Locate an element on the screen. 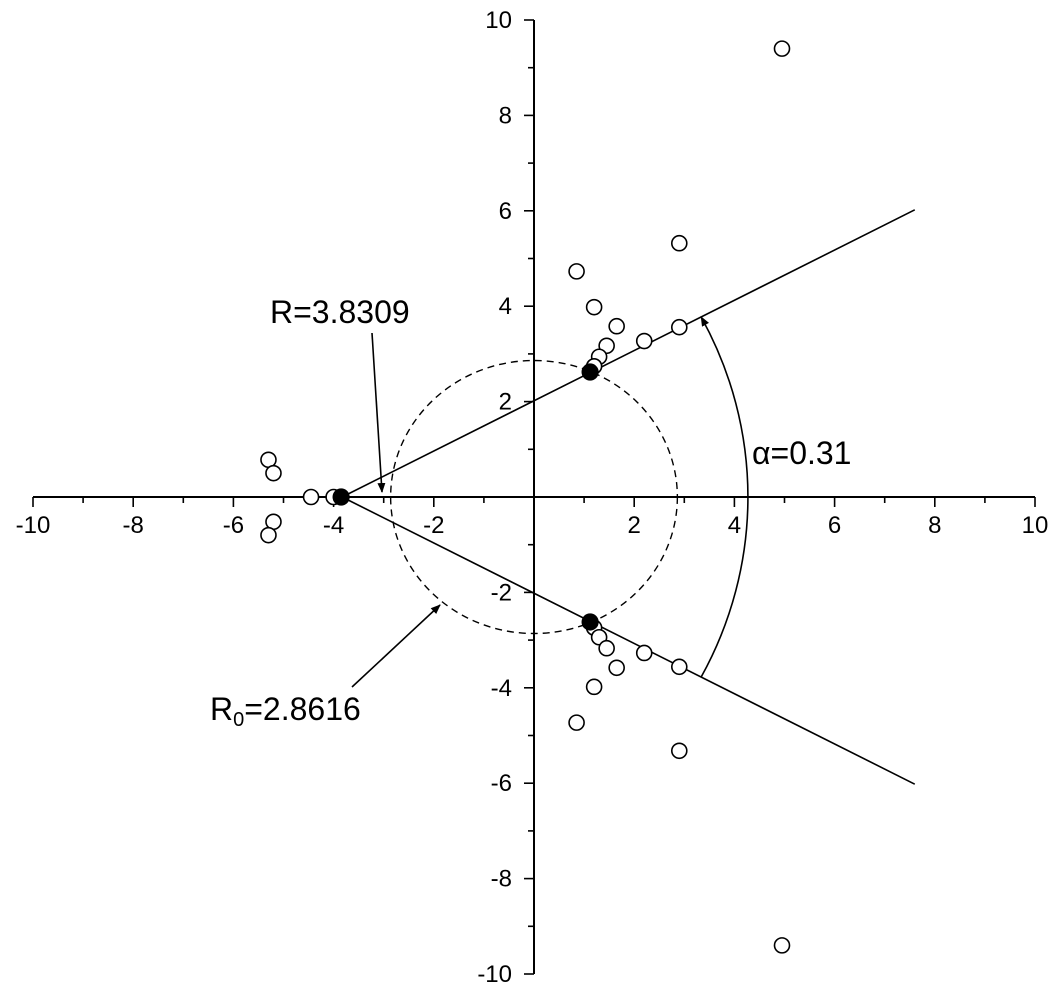  radius-label-pointer is located at coordinates (378, 412).